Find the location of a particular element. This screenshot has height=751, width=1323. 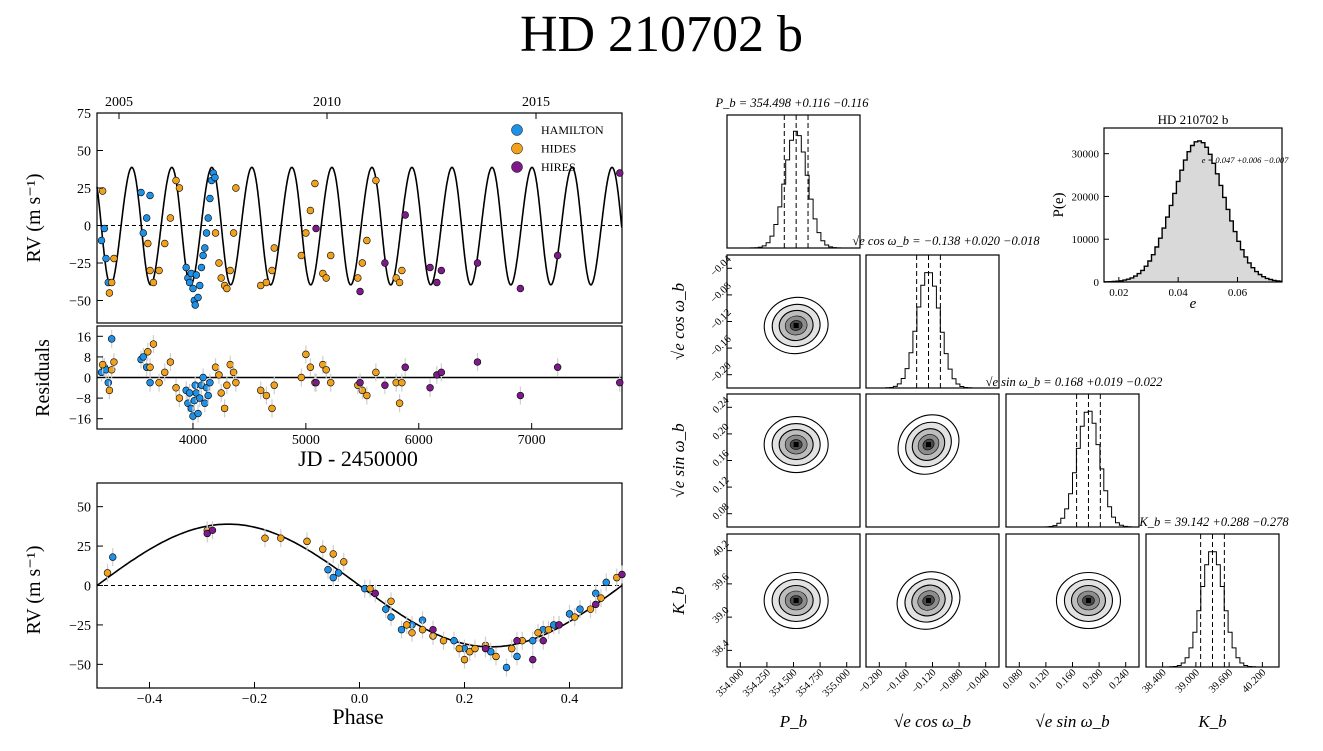

rv-time-top-tick-label: 2015 is located at coordinates (536, 102).